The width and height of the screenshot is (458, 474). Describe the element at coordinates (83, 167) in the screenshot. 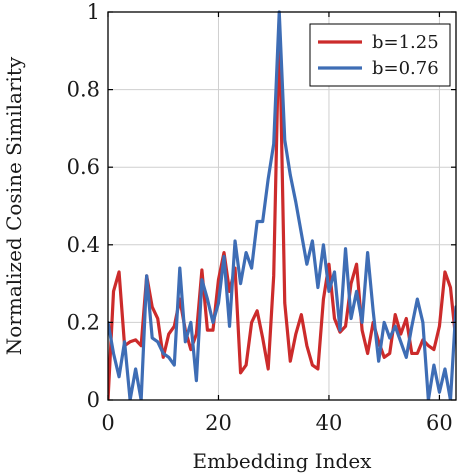

I see `y-tick-label: 0.6` at that location.